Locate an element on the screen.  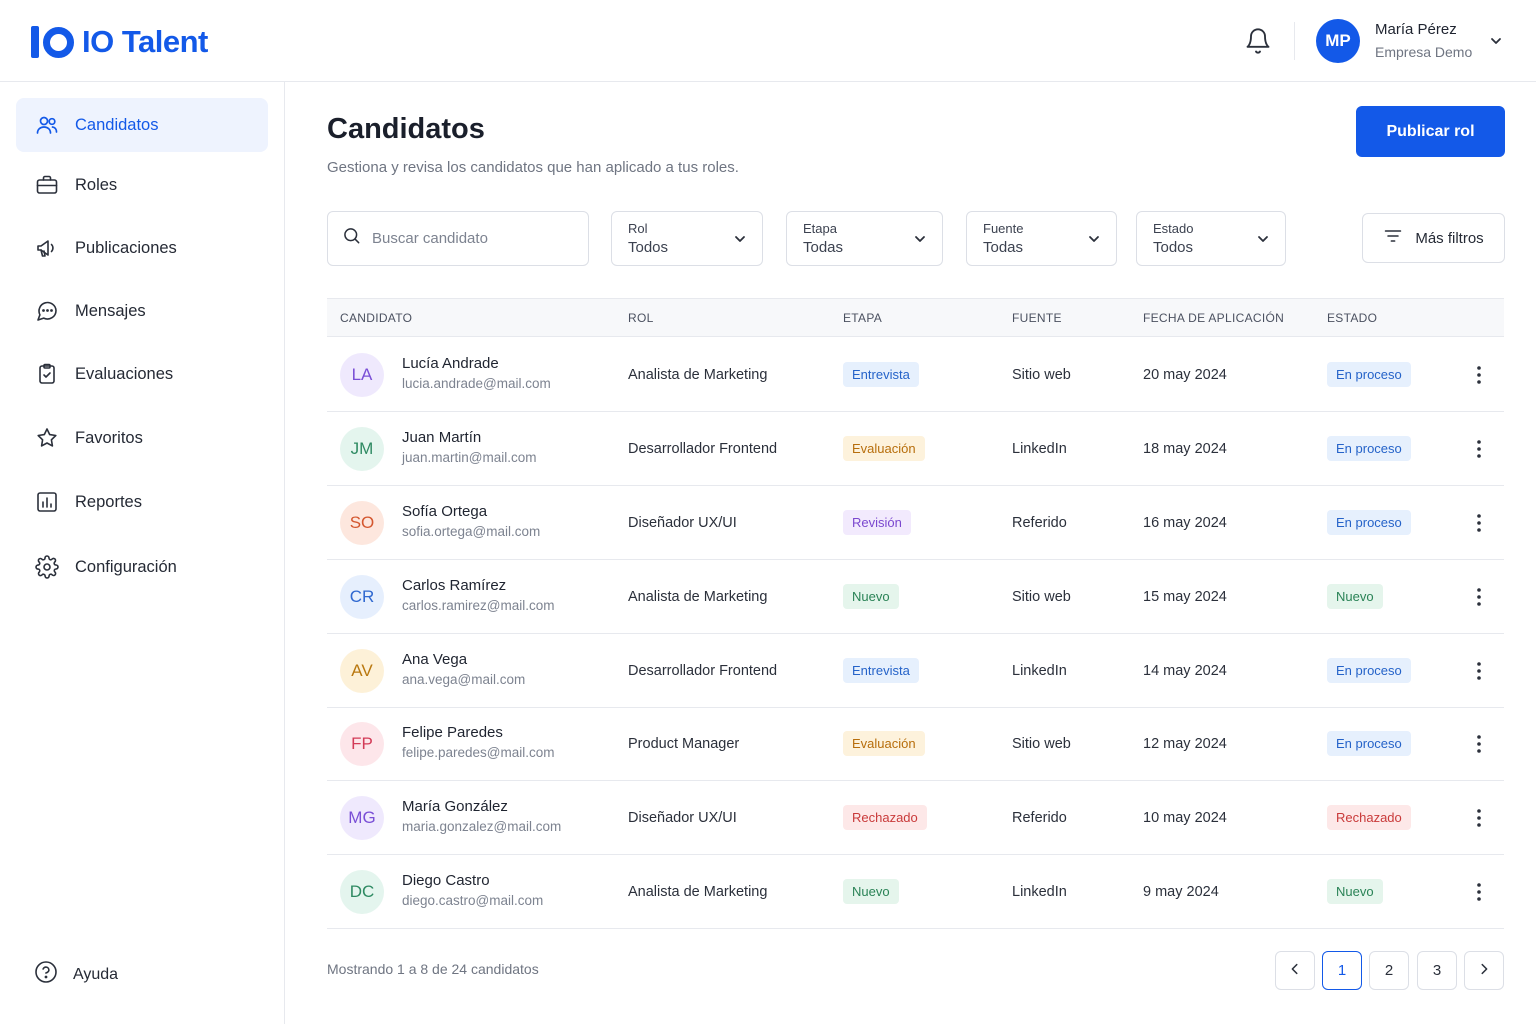
filter-label: Rol is located at coordinates (638, 228).